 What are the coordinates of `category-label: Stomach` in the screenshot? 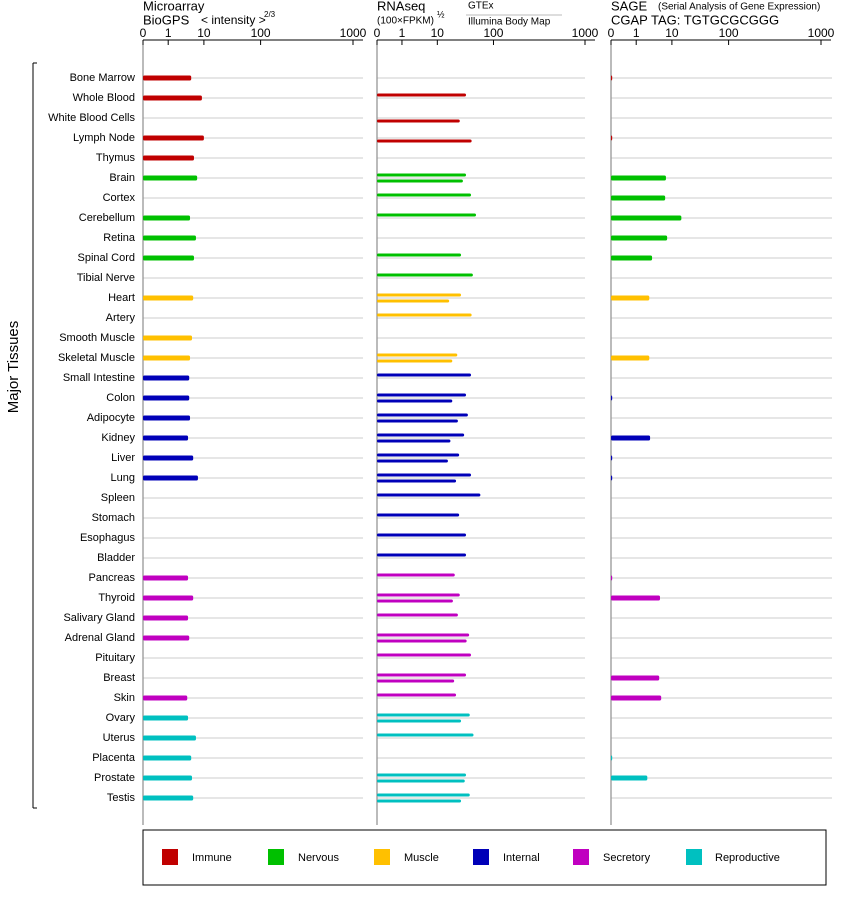 It's located at (113, 518).